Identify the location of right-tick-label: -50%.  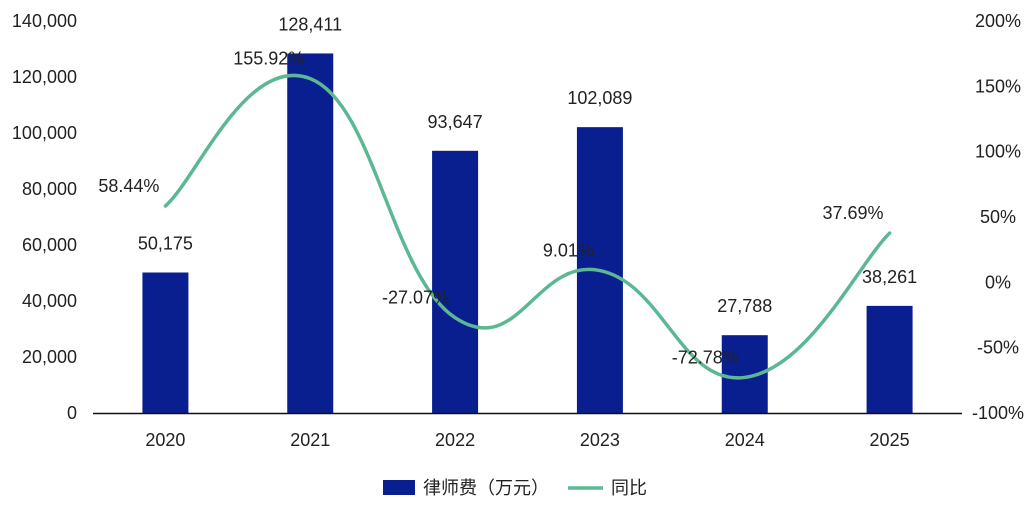
(998, 348).